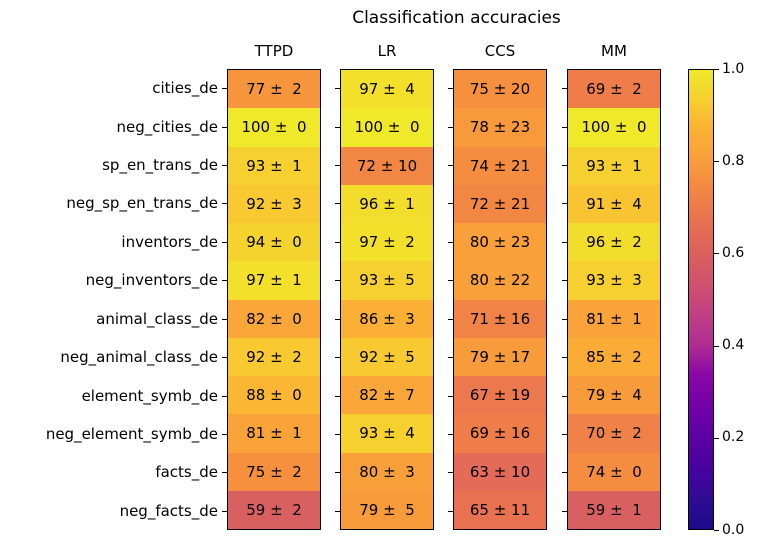  I want to click on column-header-lr: LR, so click(387, 51).